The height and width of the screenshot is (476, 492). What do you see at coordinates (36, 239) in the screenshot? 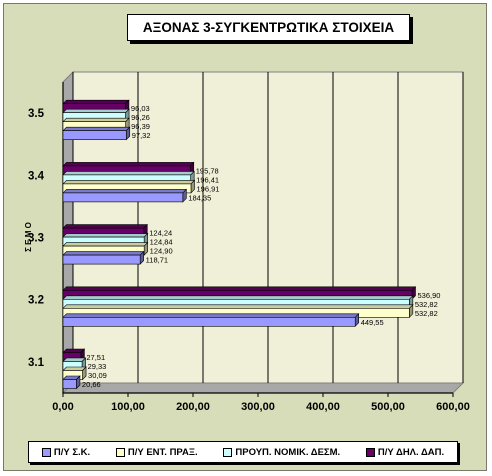
I see `y-tick-label: 3.3` at bounding box center [36, 239].